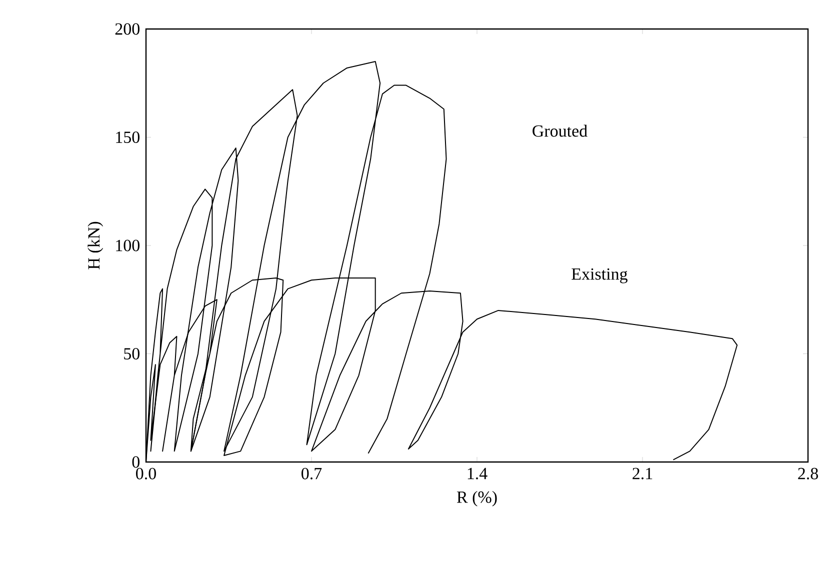 Image resolution: width=831 pixels, height=578 pixels. Describe the element at coordinates (146, 474) in the screenshot. I see `x-tick-label: 0.0` at that location.